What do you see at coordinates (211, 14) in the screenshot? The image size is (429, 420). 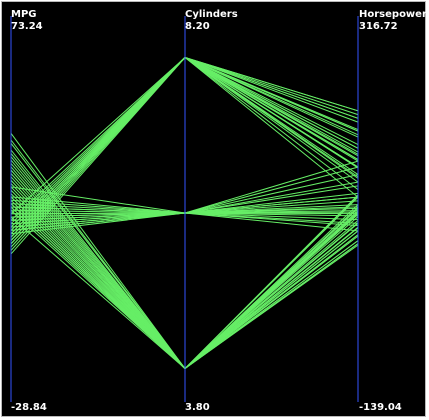 I see `axis-title-cylinders: Cylinders` at bounding box center [211, 14].